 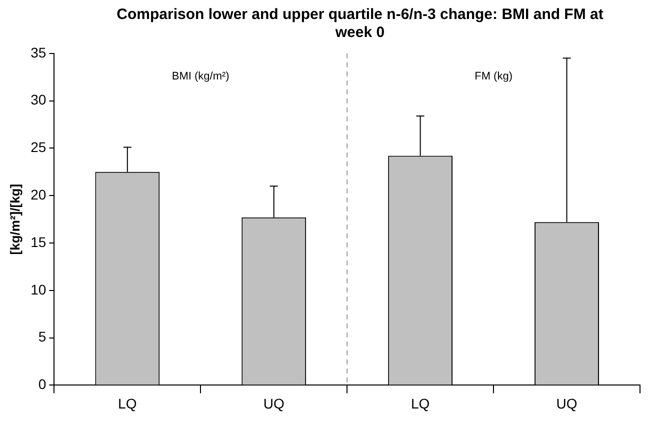 I want to click on y-tick-label: 15, so click(x=38, y=242).